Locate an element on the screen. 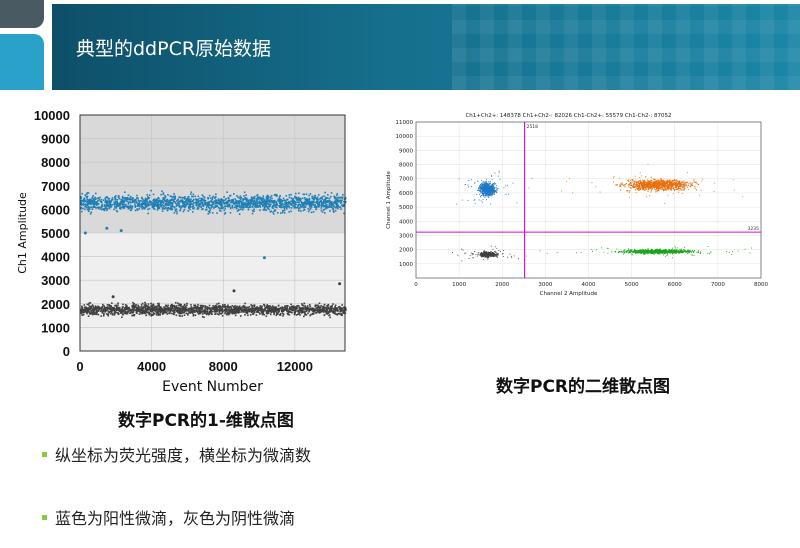  x-tick-label: 7000 is located at coordinates (718, 285).